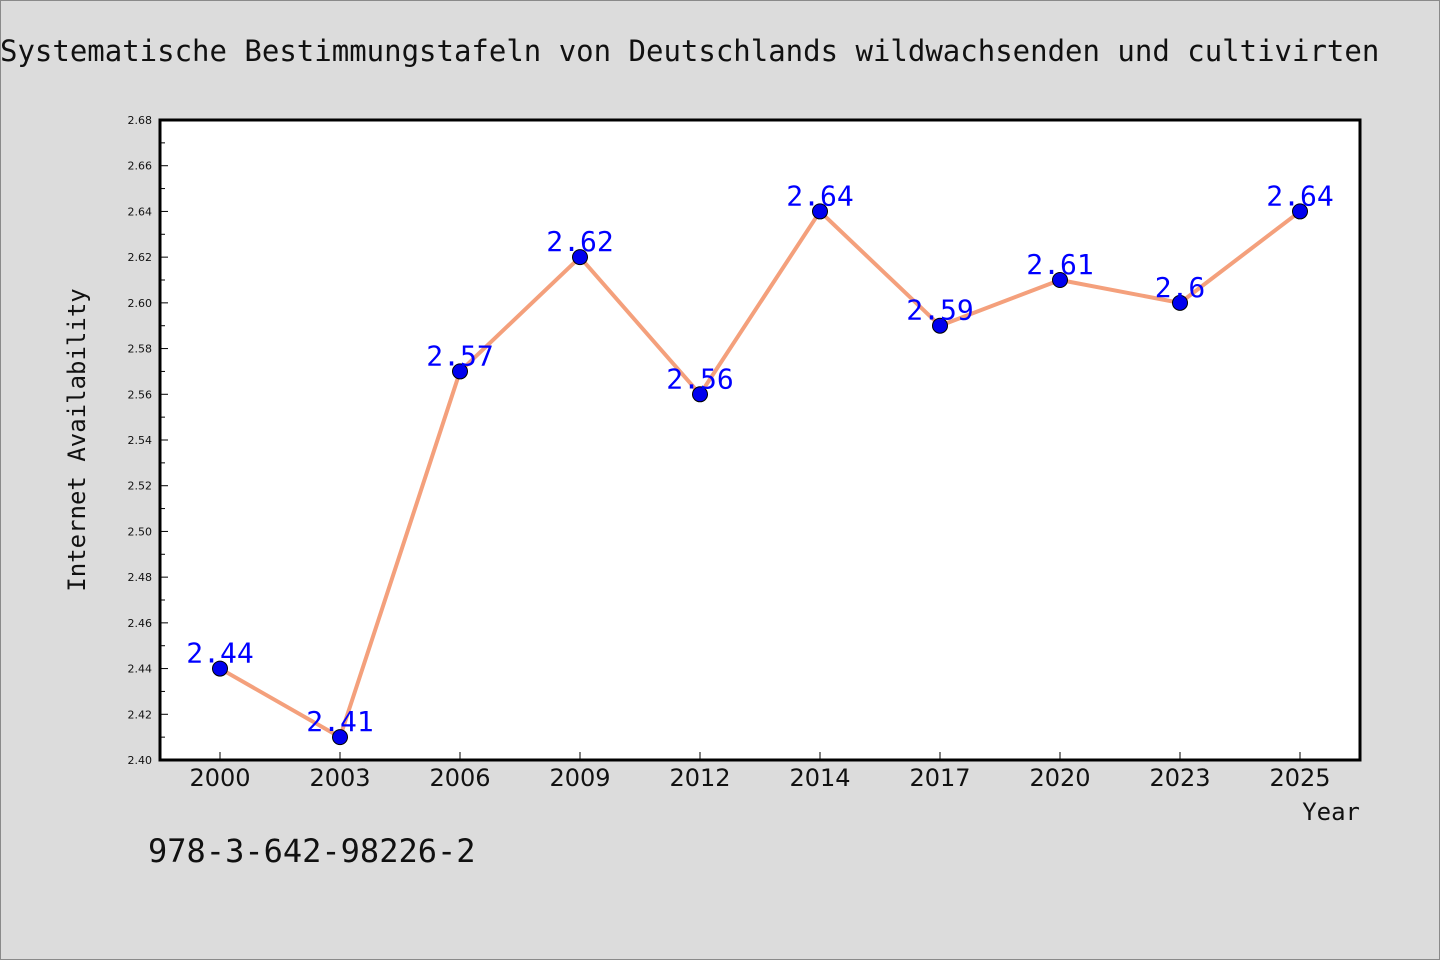  Describe the element at coordinates (1179, 778) in the screenshot. I see `x-tick-label: 2023` at that location.